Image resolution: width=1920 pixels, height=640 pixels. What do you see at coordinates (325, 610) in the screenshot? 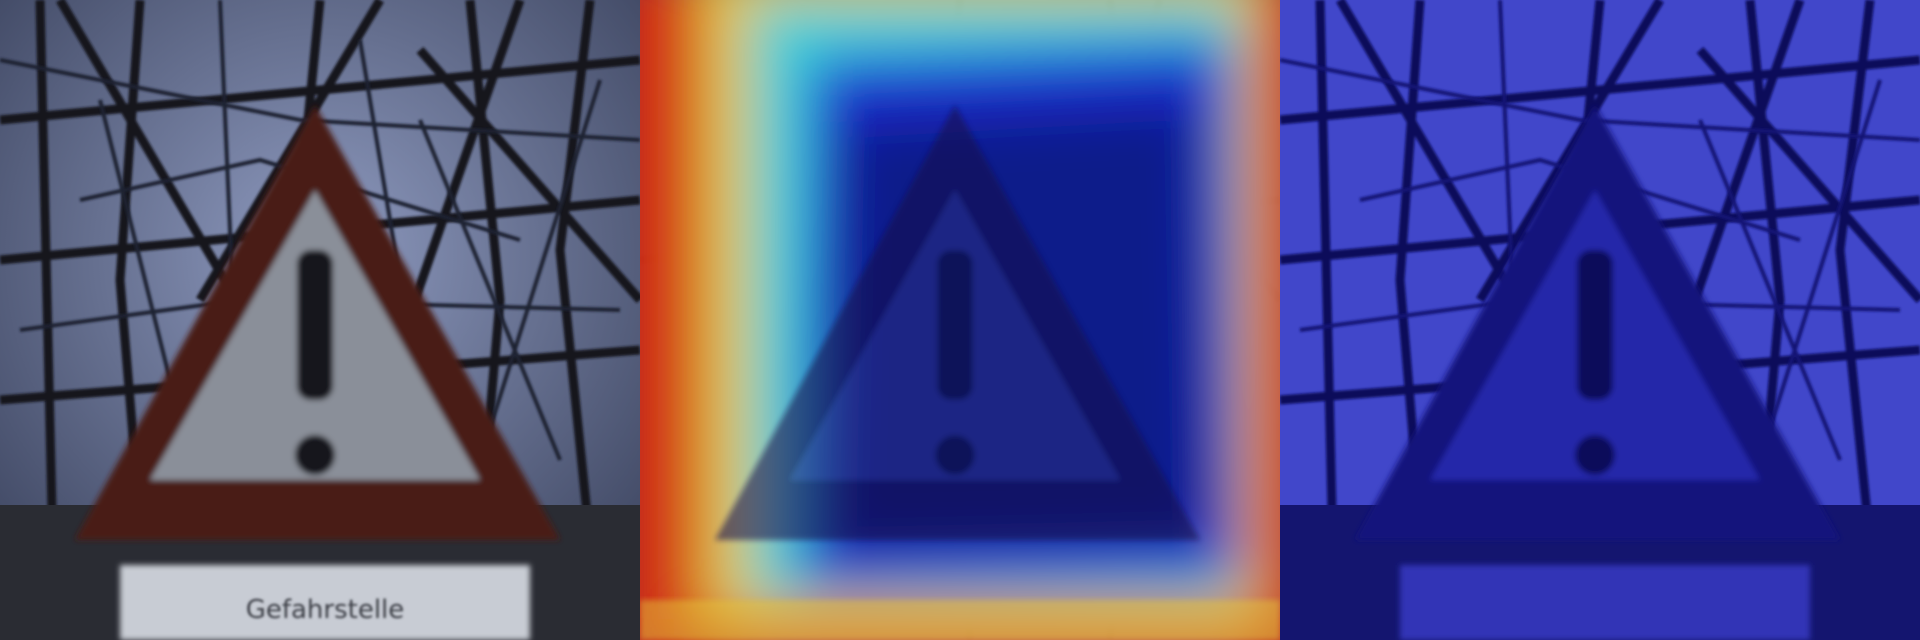
I see `plate-text: Gefahrstelle` at bounding box center [325, 610].